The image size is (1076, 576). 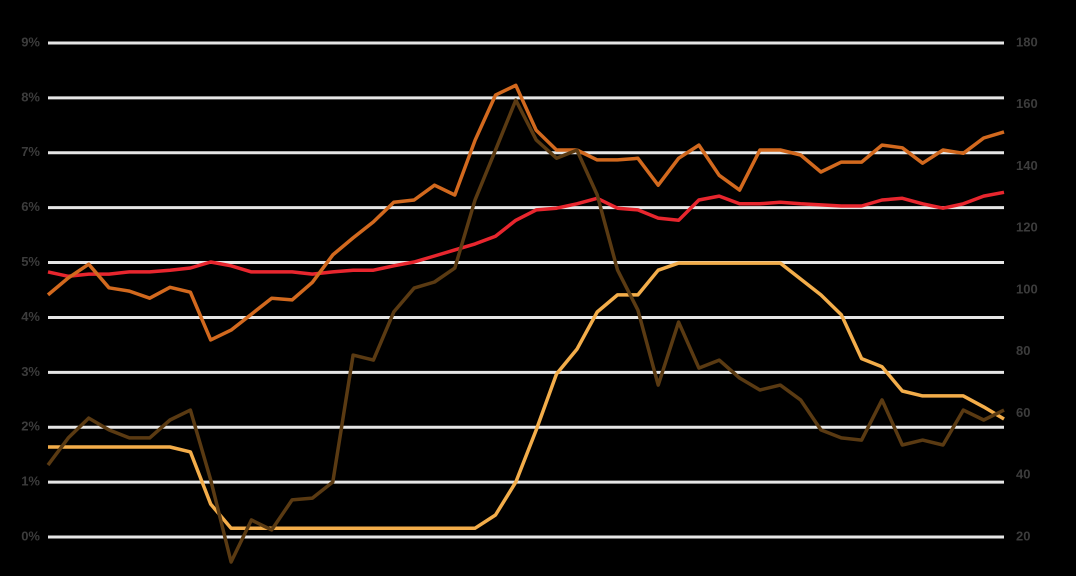 What do you see at coordinates (1027, 165) in the screenshot?
I see `y2-tick-label: 140` at bounding box center [1027, 165].